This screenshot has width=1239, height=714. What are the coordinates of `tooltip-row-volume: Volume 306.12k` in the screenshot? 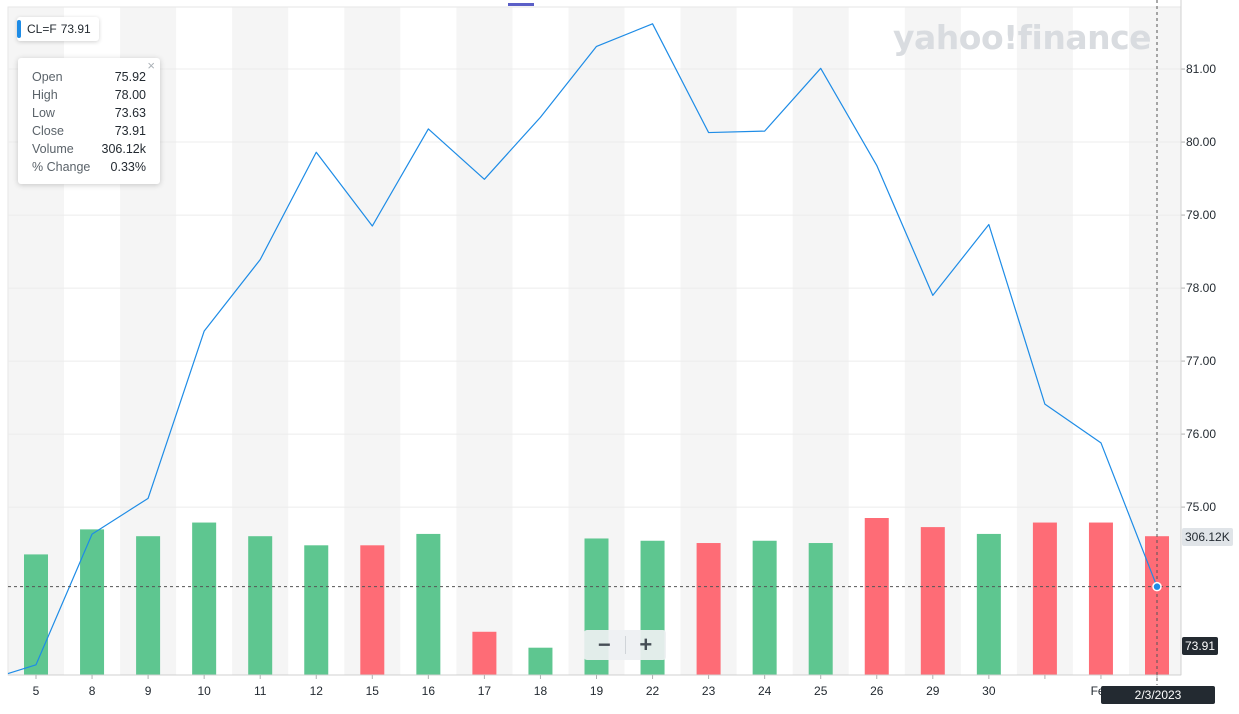 It's located at (89, 149).